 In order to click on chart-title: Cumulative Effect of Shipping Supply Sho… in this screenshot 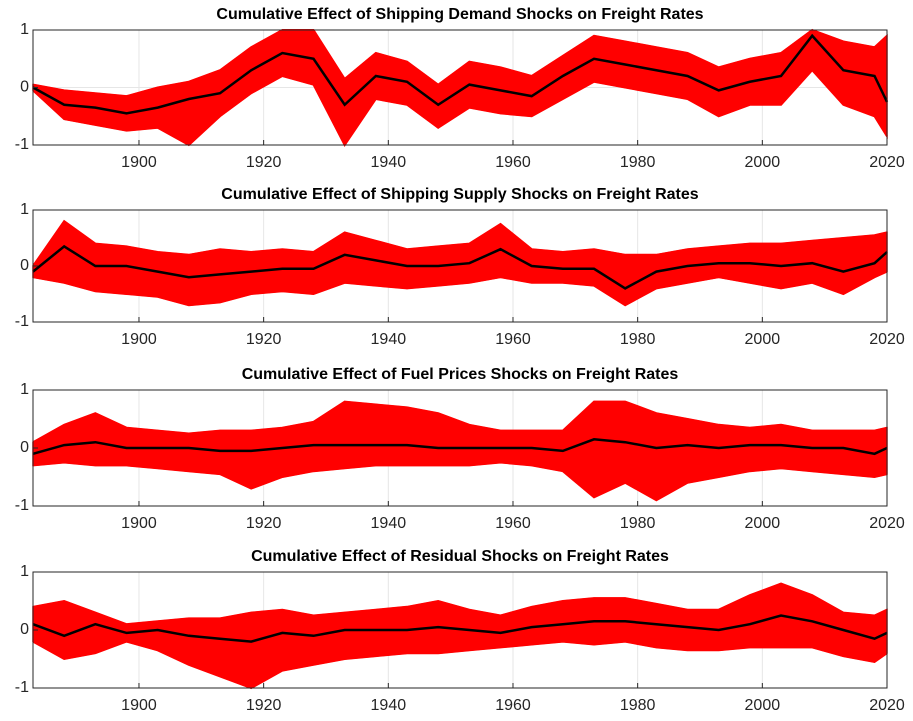, I will do `click(459, 194)`.